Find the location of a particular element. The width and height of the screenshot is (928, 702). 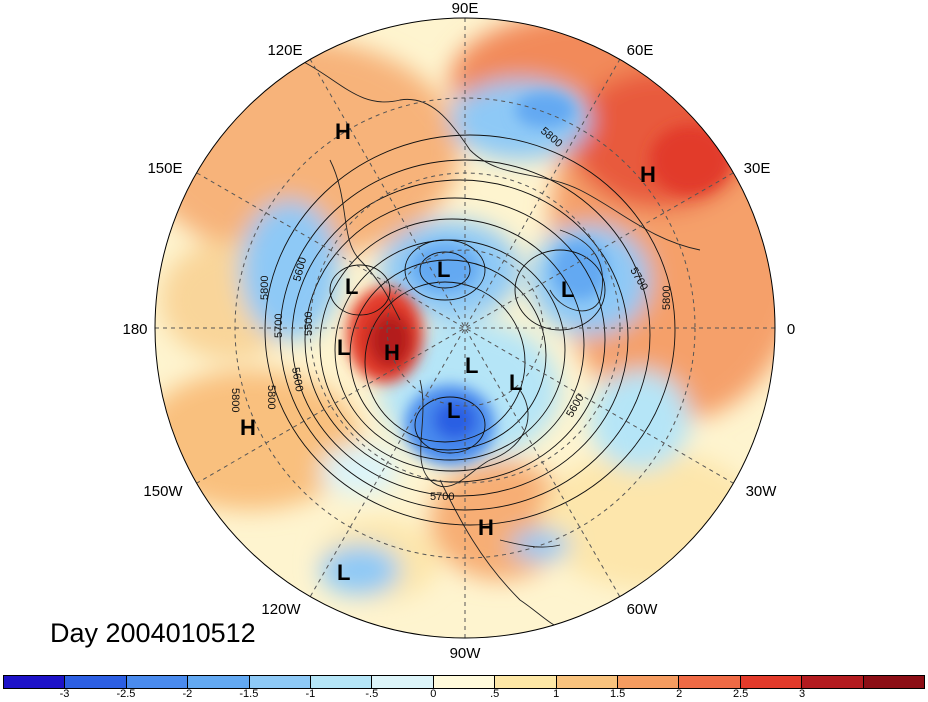

colorbar-tick-label: -2.5 is located at coordinates (126, 694).